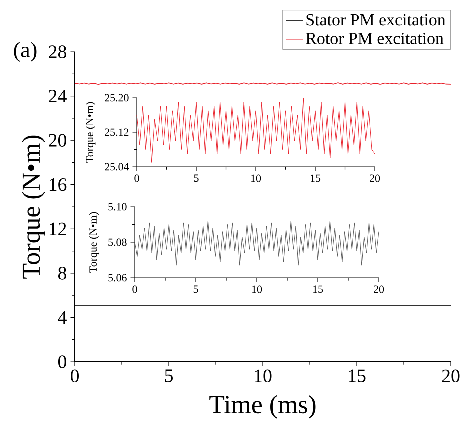 This screenshot has width=467, height=428. I want to click on y-tick-label: 5.08, so click(117, 242).